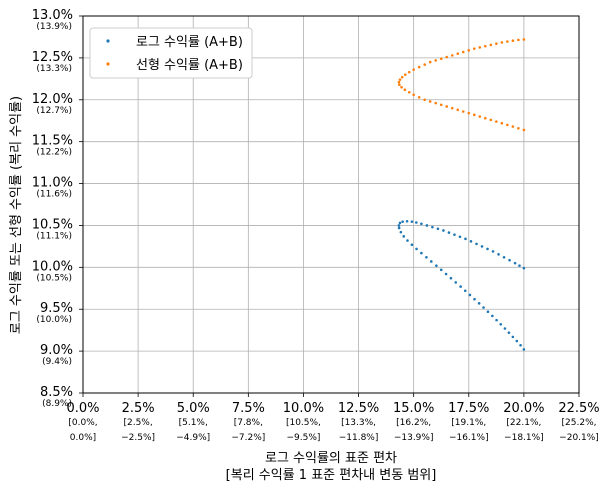  What do you see at coordinates (57, 404) in the screenshot?
I see `y-tick-sublabel: (8.9%)` at bounding box center [57, 404].